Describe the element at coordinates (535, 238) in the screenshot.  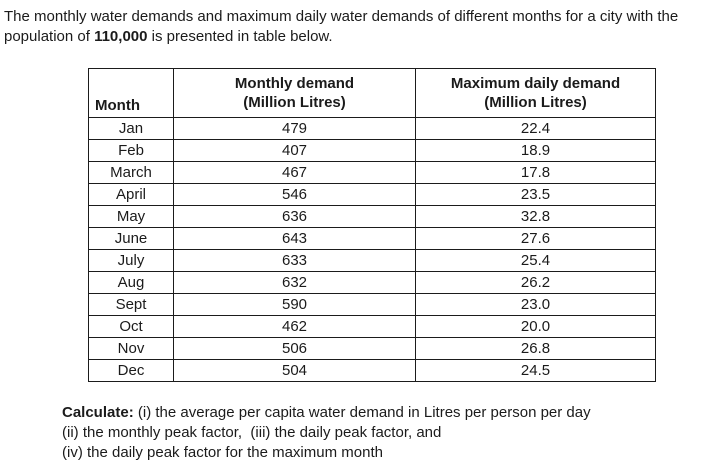
I see `cell-max-daily-demand: 27.6` at that location.